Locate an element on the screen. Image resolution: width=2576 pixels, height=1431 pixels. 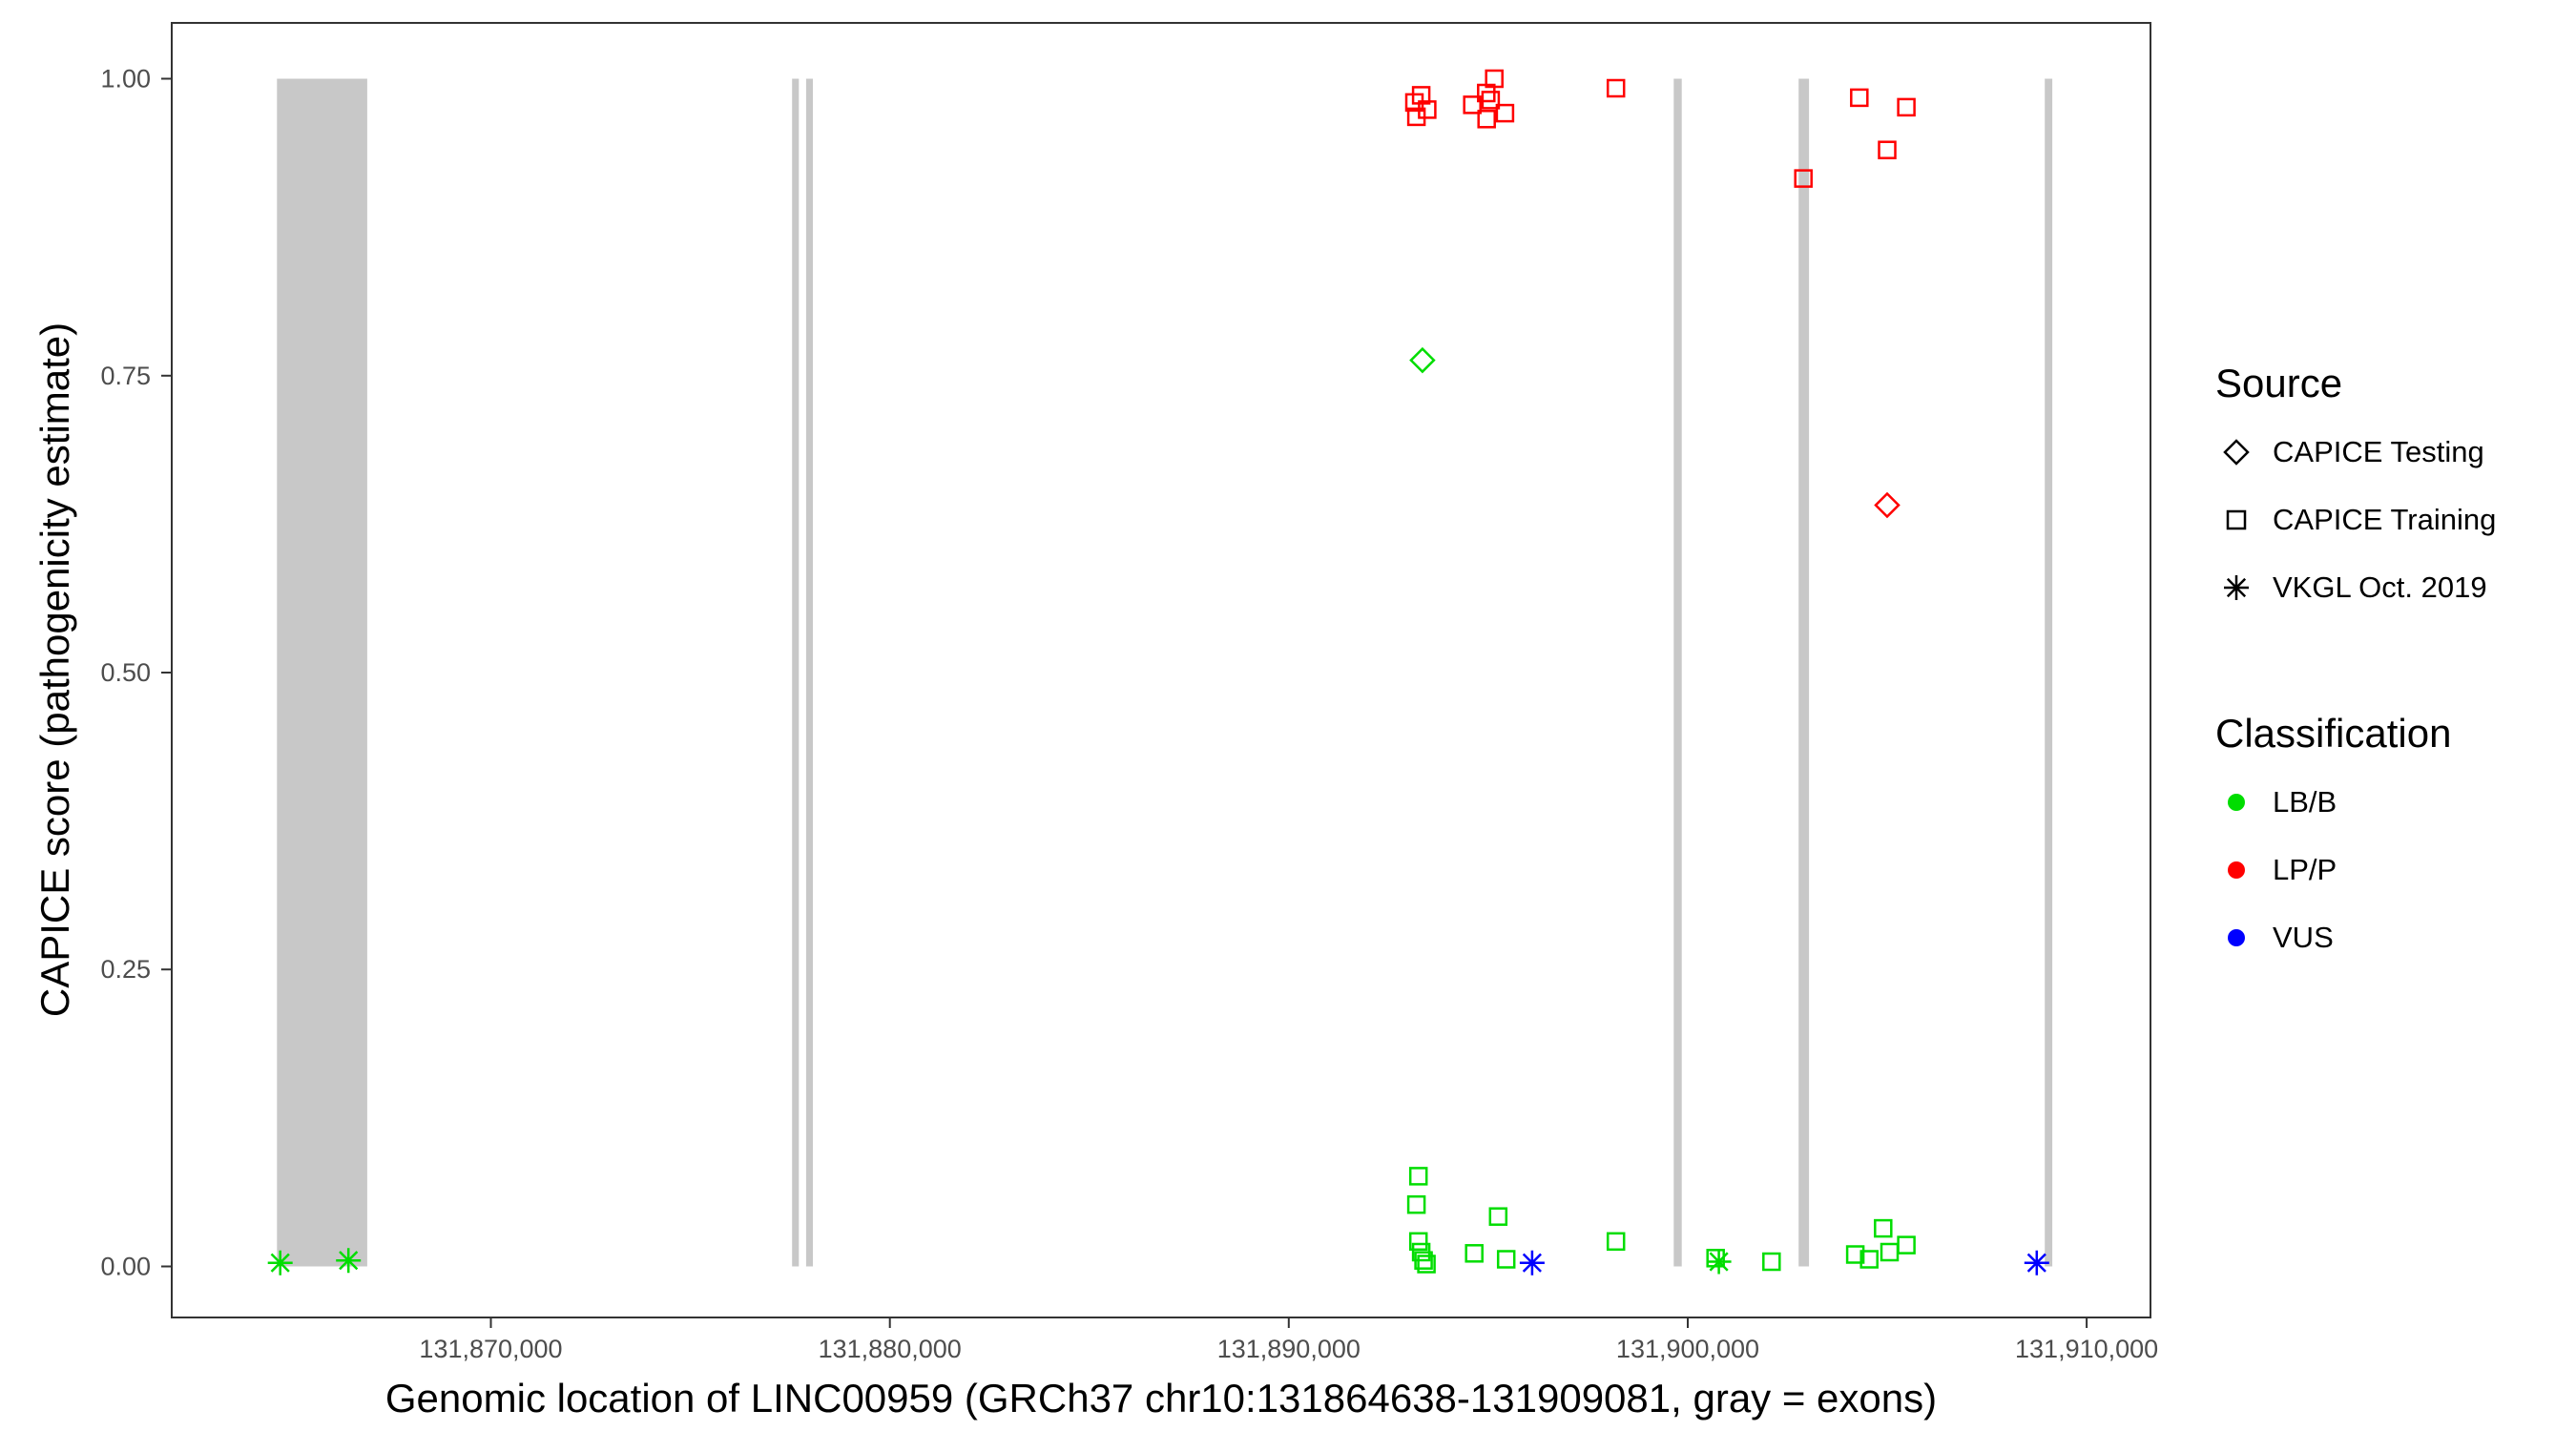
legend-item-capice-testing: CAPICE Testing is located at coordinates (2355, 452).